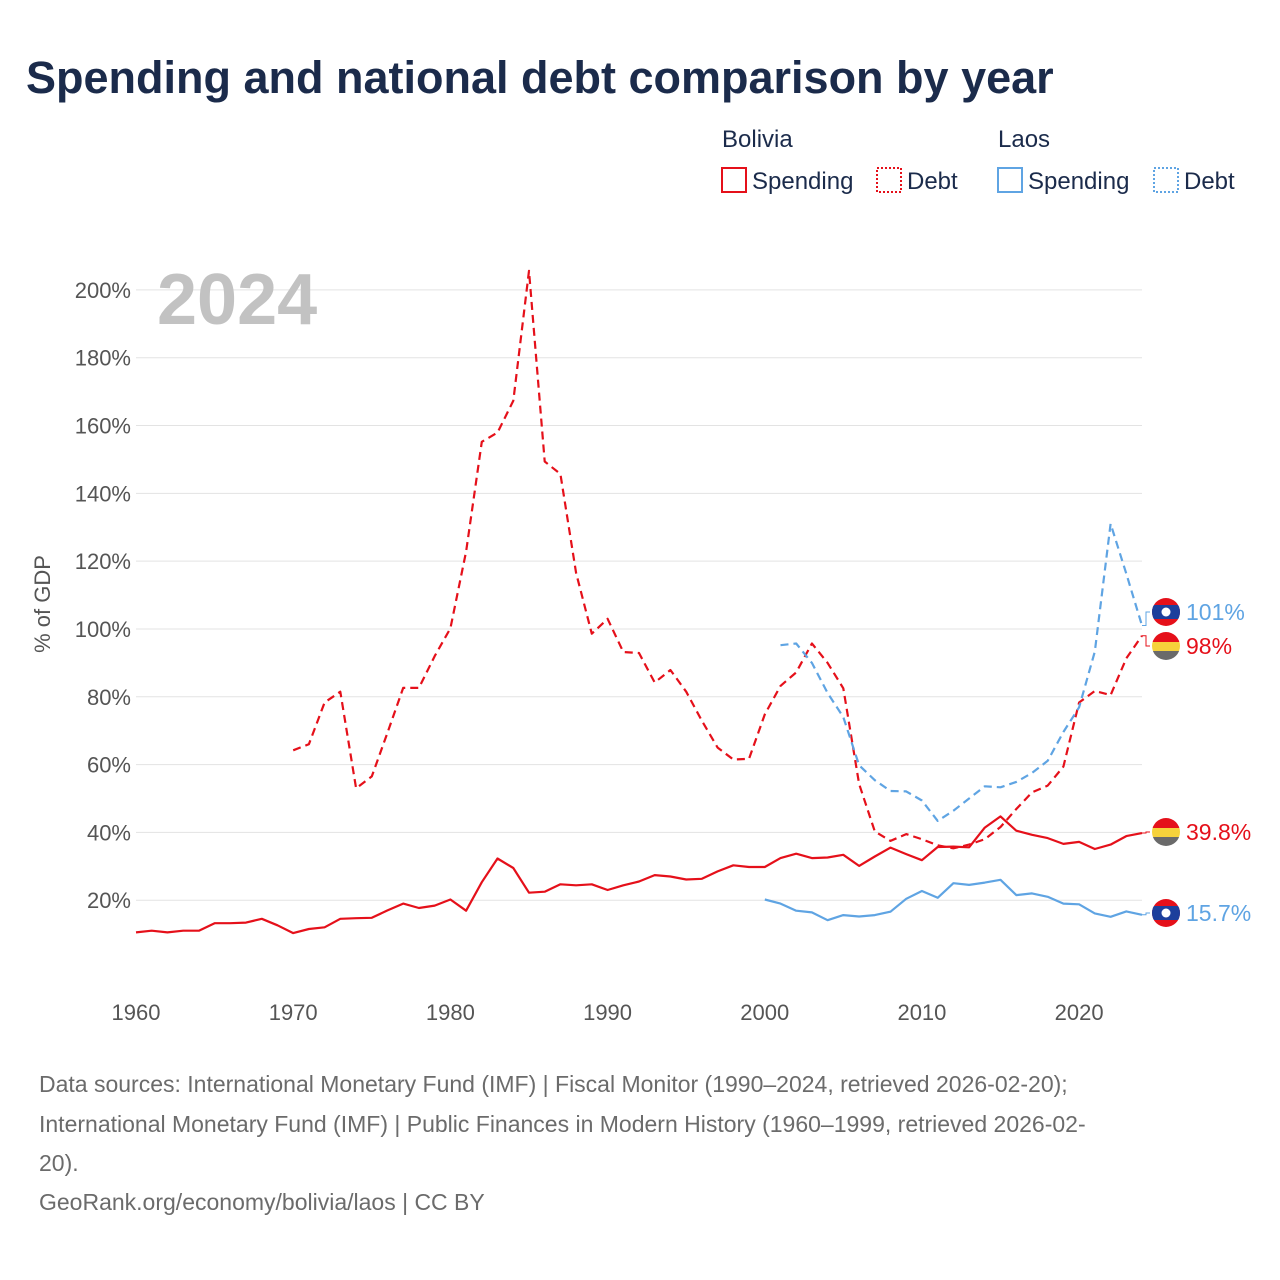 The width and height of the screenshot is (1280, 1280). I want to click on year-label: 2024, so click(237, 300).